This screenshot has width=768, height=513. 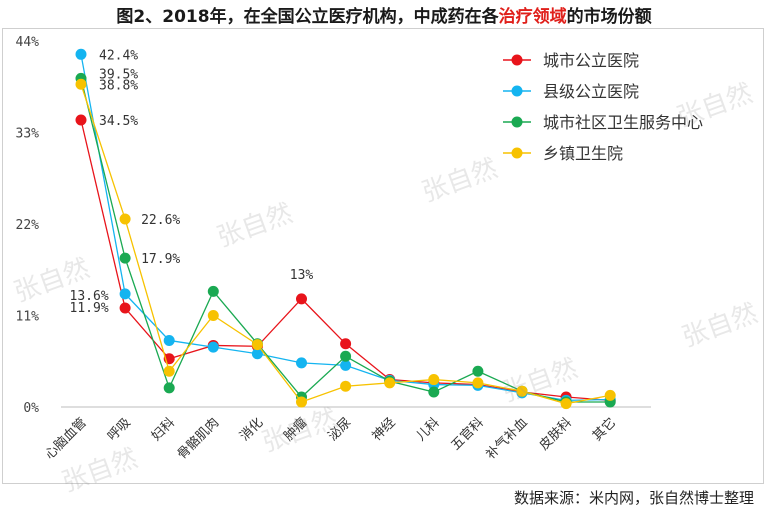 I want to click on chart-title: 图2、2018年，在全国公立医疗机构，中成药在各治疗领域的市场份额, so click(x=384, y=17).